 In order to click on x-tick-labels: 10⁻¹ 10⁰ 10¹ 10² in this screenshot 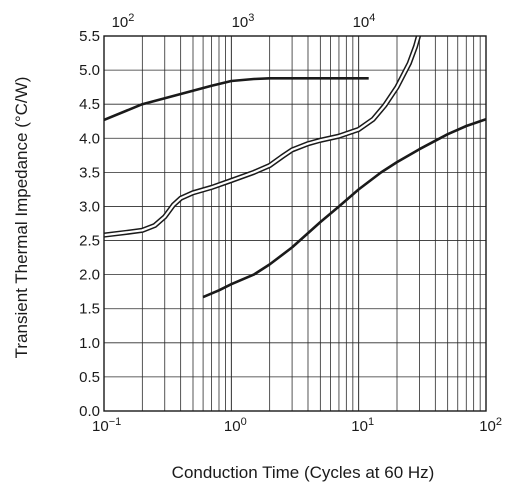, I will do `click(297, 425)`.